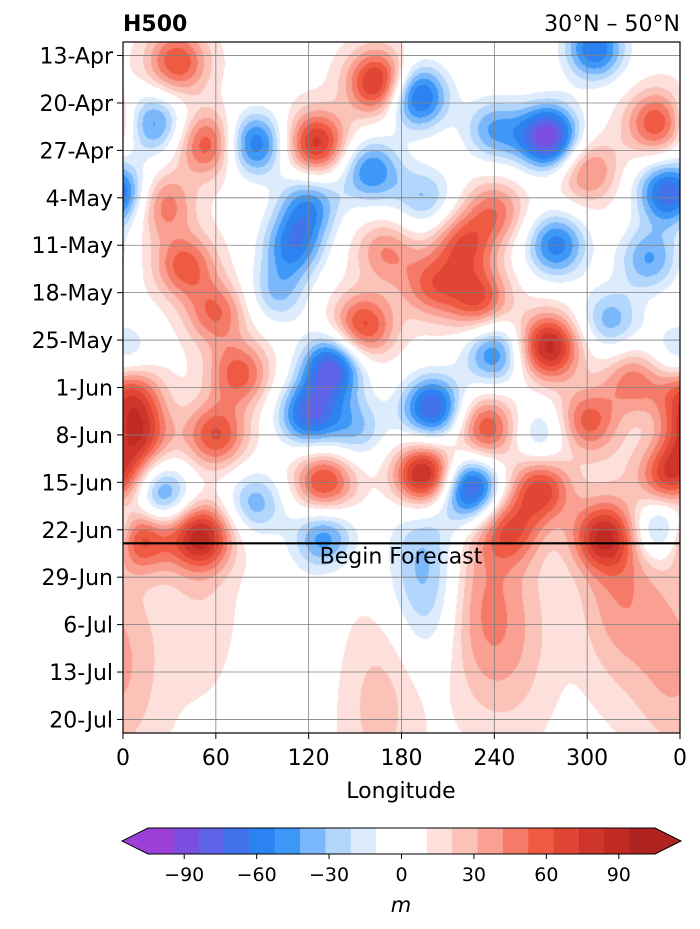 This screenshot has width=700, height=929. I want to click on x-axis: 0 60 120 180 240 300 0, so click(401, 752).